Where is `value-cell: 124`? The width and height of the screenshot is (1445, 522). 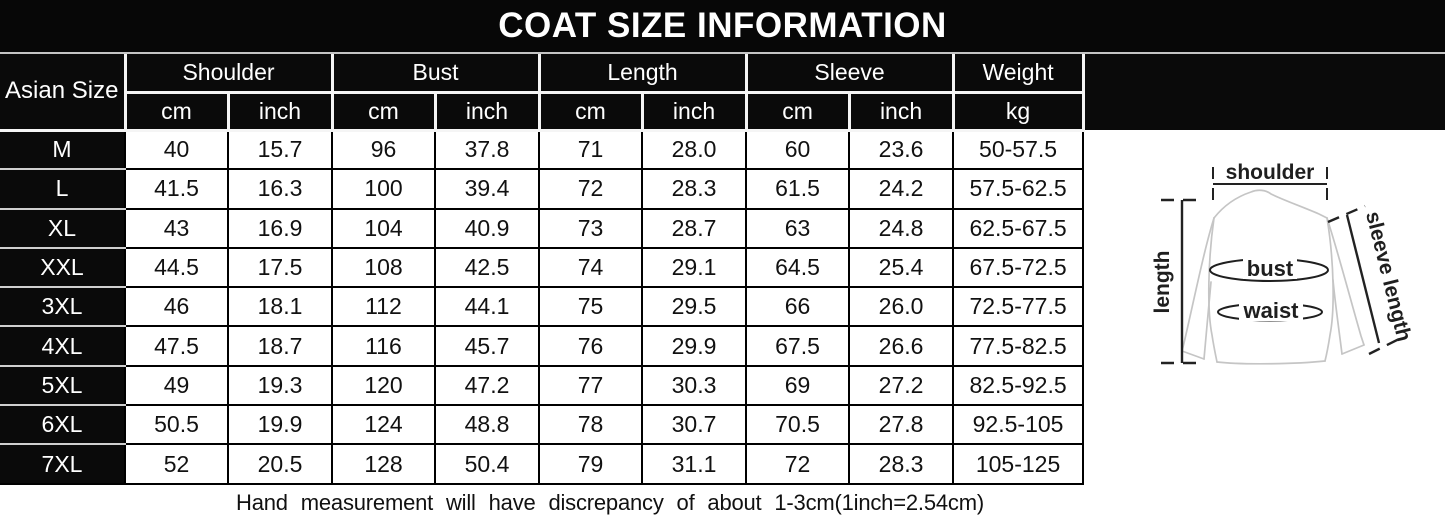 value-cell: 124 is located at coordinates (384, 425).